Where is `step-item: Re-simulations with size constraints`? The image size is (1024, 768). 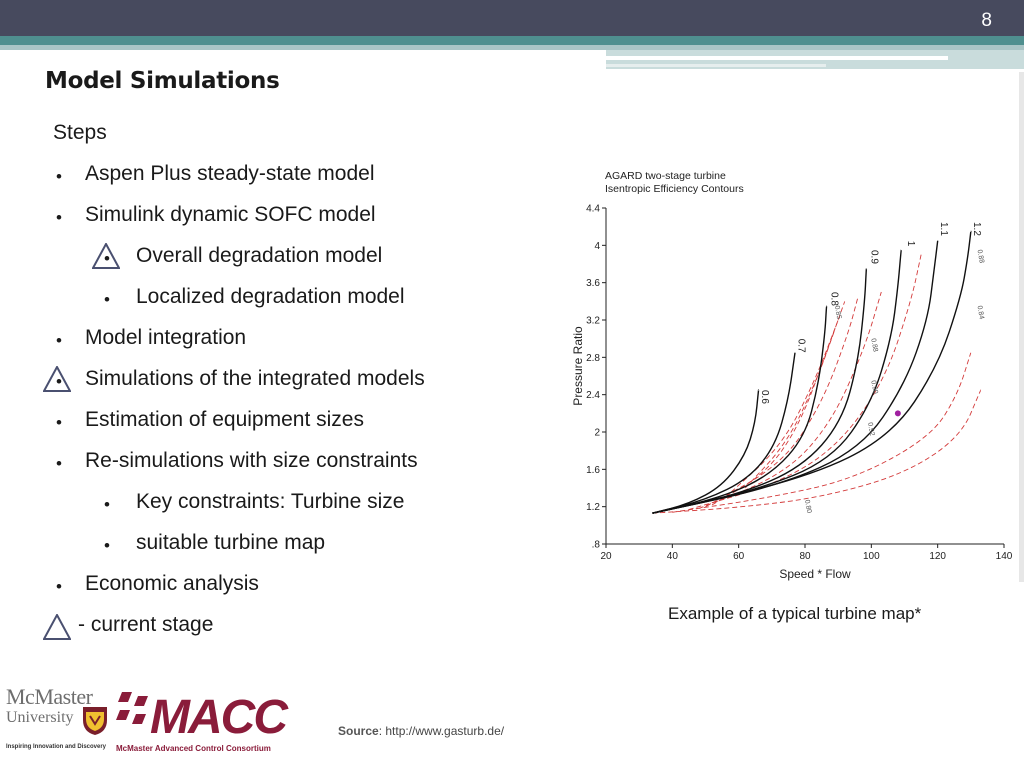
step-item: Re-simulations with size constraints is located at coordinates (251, 460).